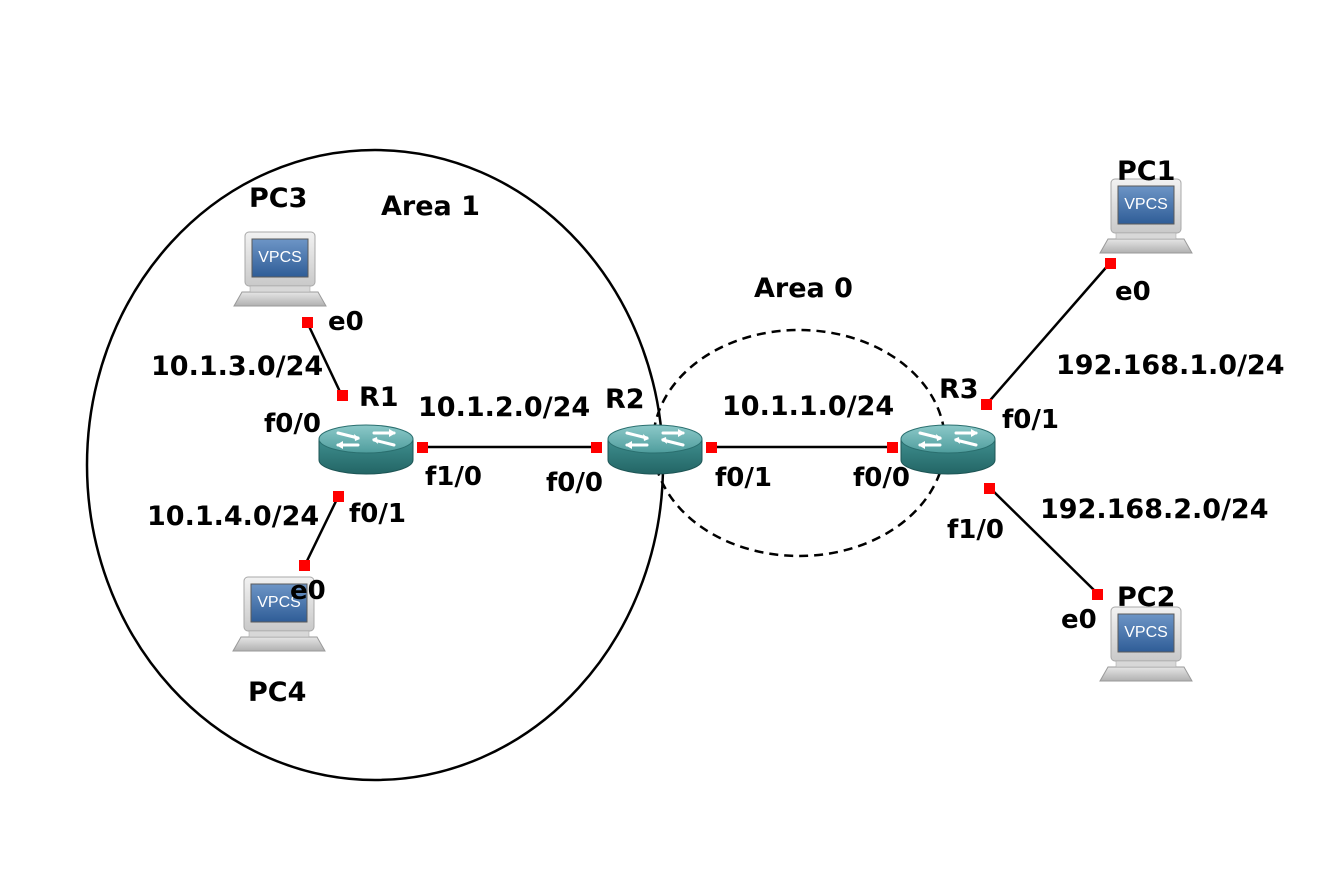 The image size is (1337, 872). I want to click on subnet-r2-r3-label: 10.1.1.0/24, so click(808, 406).